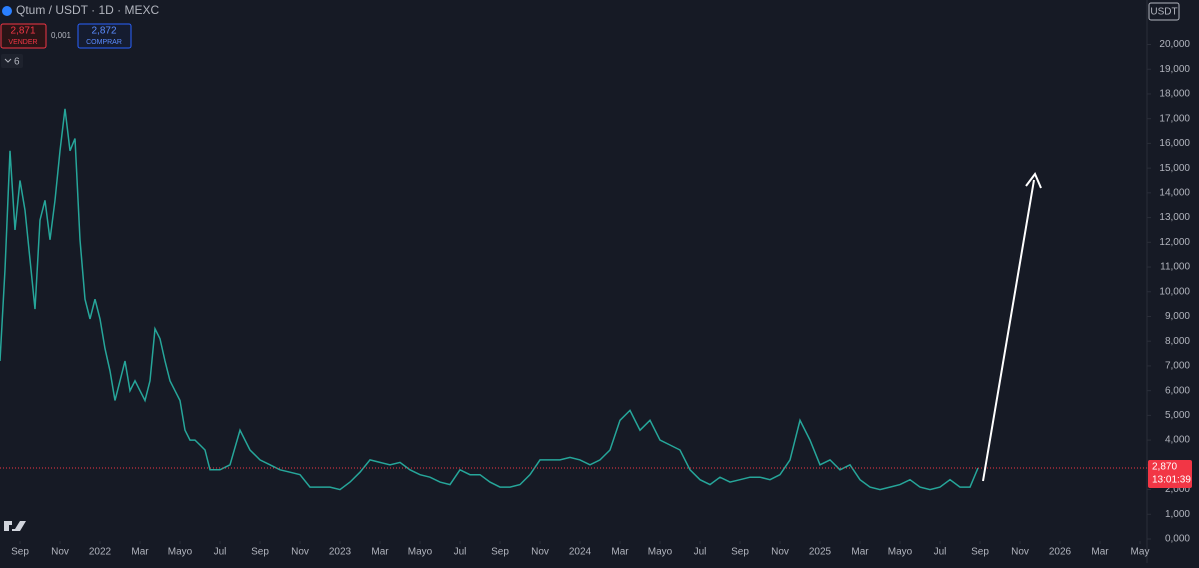  Describe the element at coordinates (1174, 118) in the screenshot. I see `y-tick-label: 17,000` at that location.